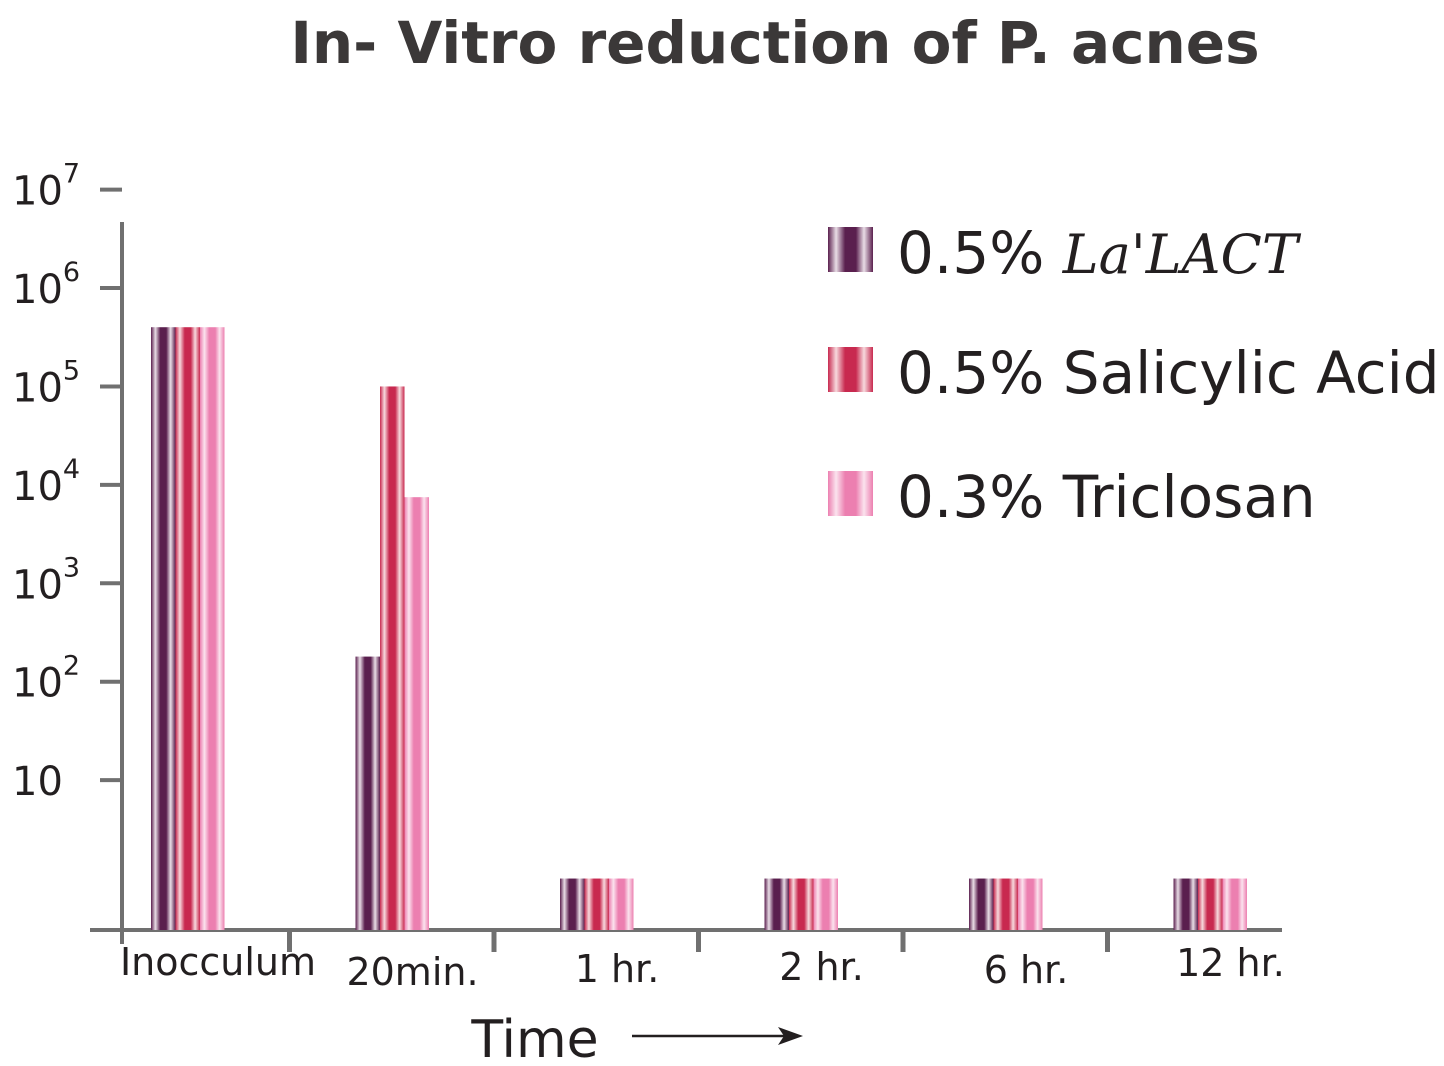 The height and width of the screenshot is (1066, 1444). I want to click on y-tick-label: 10⁶, so click(46, 285).